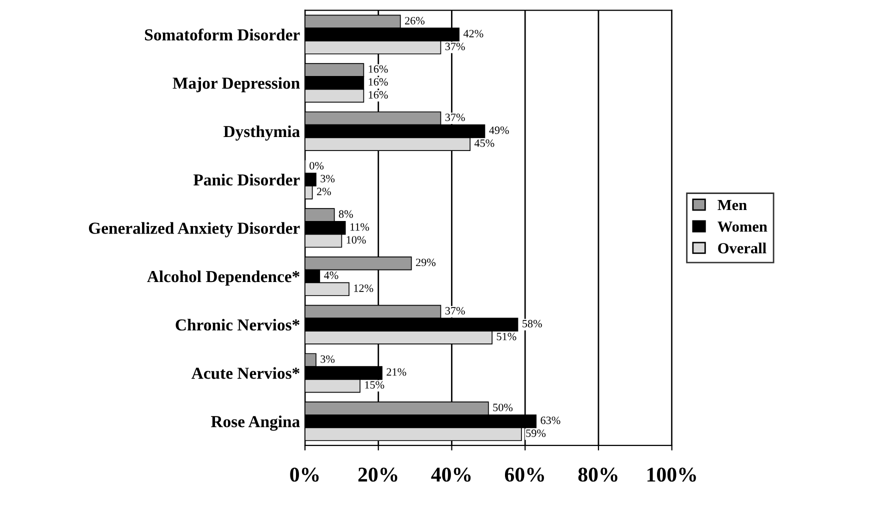 Image resolution: width=884 pixels, height=518 pixels. I want to click on data-label: 63%, so click(550, 420).